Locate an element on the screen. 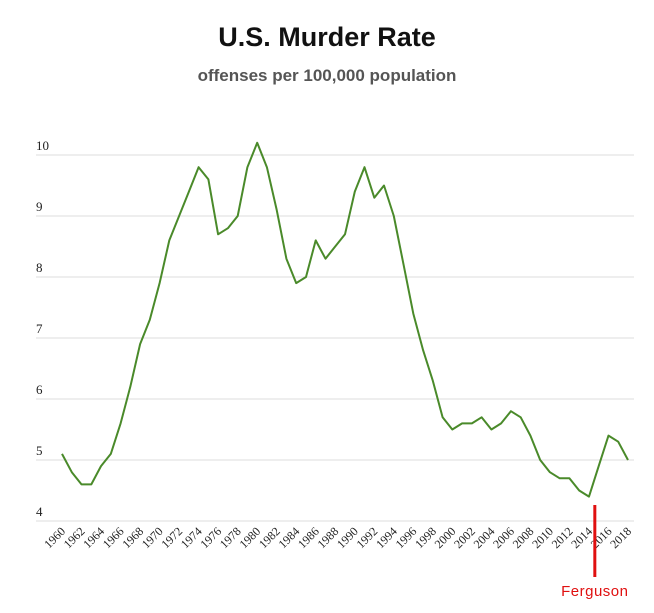  chart-subtitle: offenses per 100,000 population is located at coordinates (327, 75).